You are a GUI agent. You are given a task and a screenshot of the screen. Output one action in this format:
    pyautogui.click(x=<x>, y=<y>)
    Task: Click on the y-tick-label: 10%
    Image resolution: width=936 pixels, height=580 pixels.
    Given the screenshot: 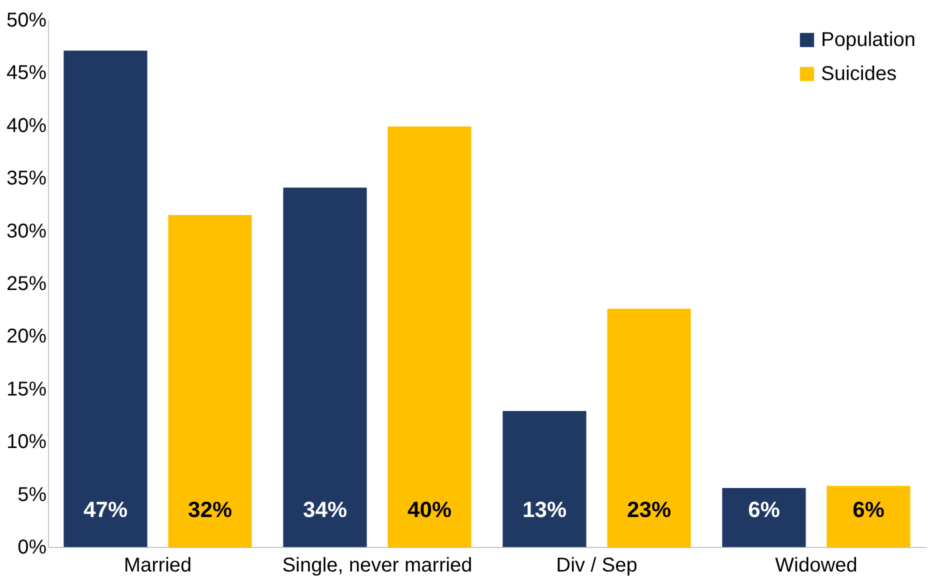 What is the action you would take?
    pyautogui.click(x=26, y=442)
    